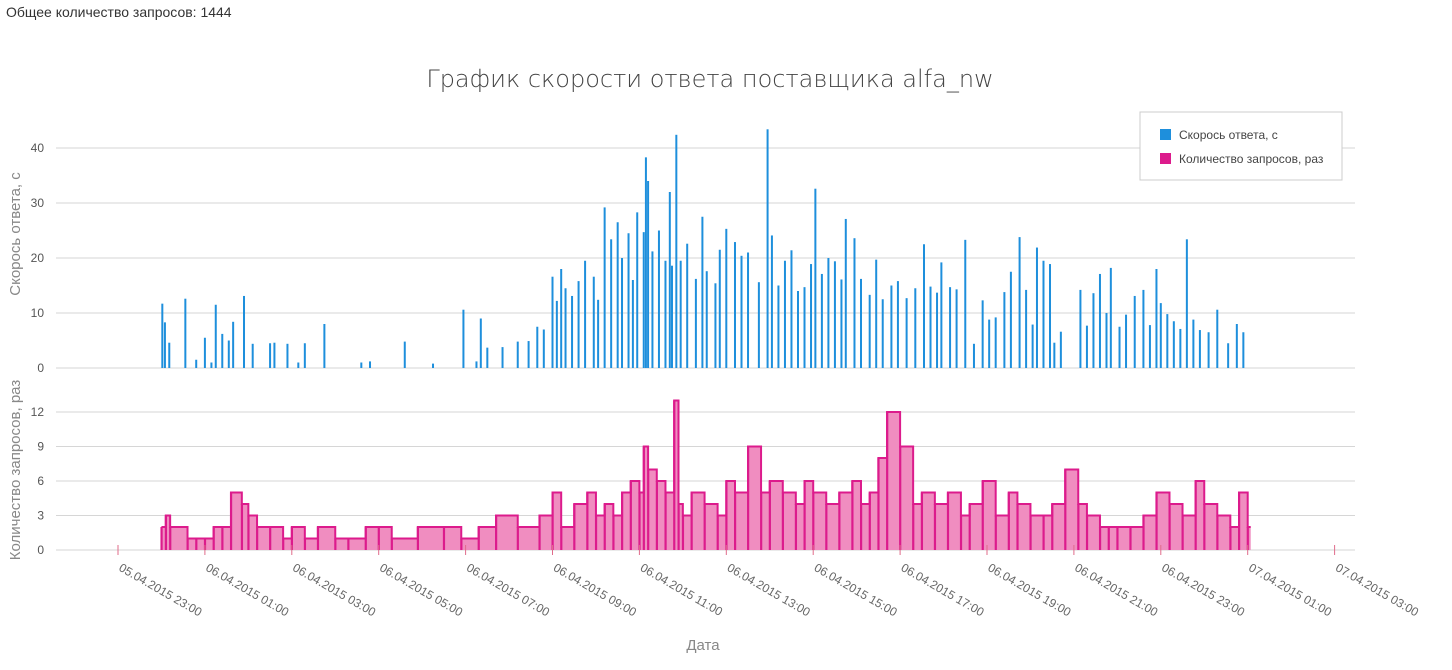  Describe the element at coordinates (769, 589) in the screenshot. I see `x-tick-label: 06.04.2015 13:00` at that location.